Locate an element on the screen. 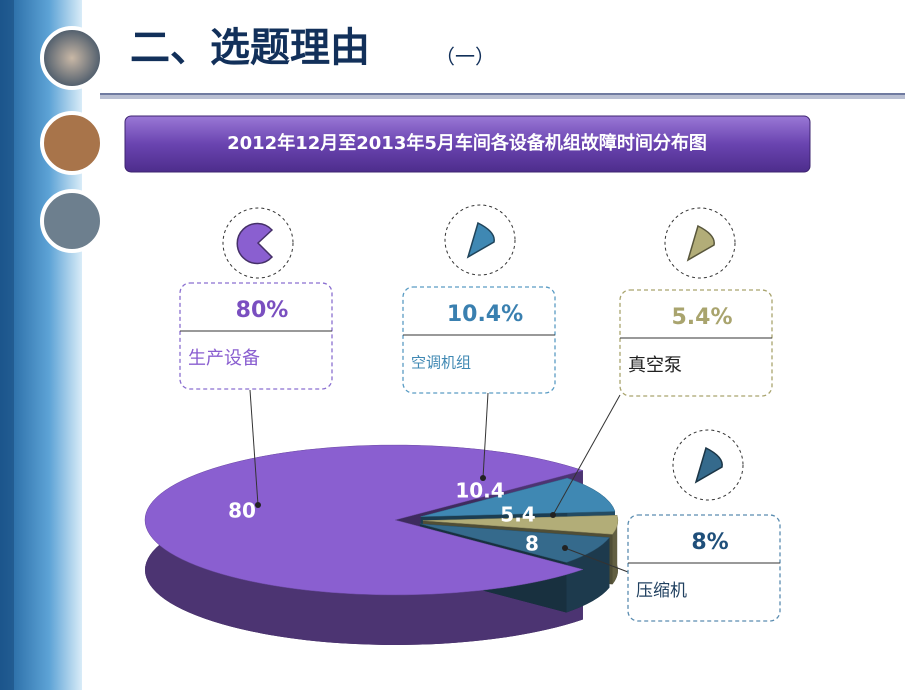 The height and width of the screenshot is (690, 920). slice-label: 80 is located at coordinates (242, 511).